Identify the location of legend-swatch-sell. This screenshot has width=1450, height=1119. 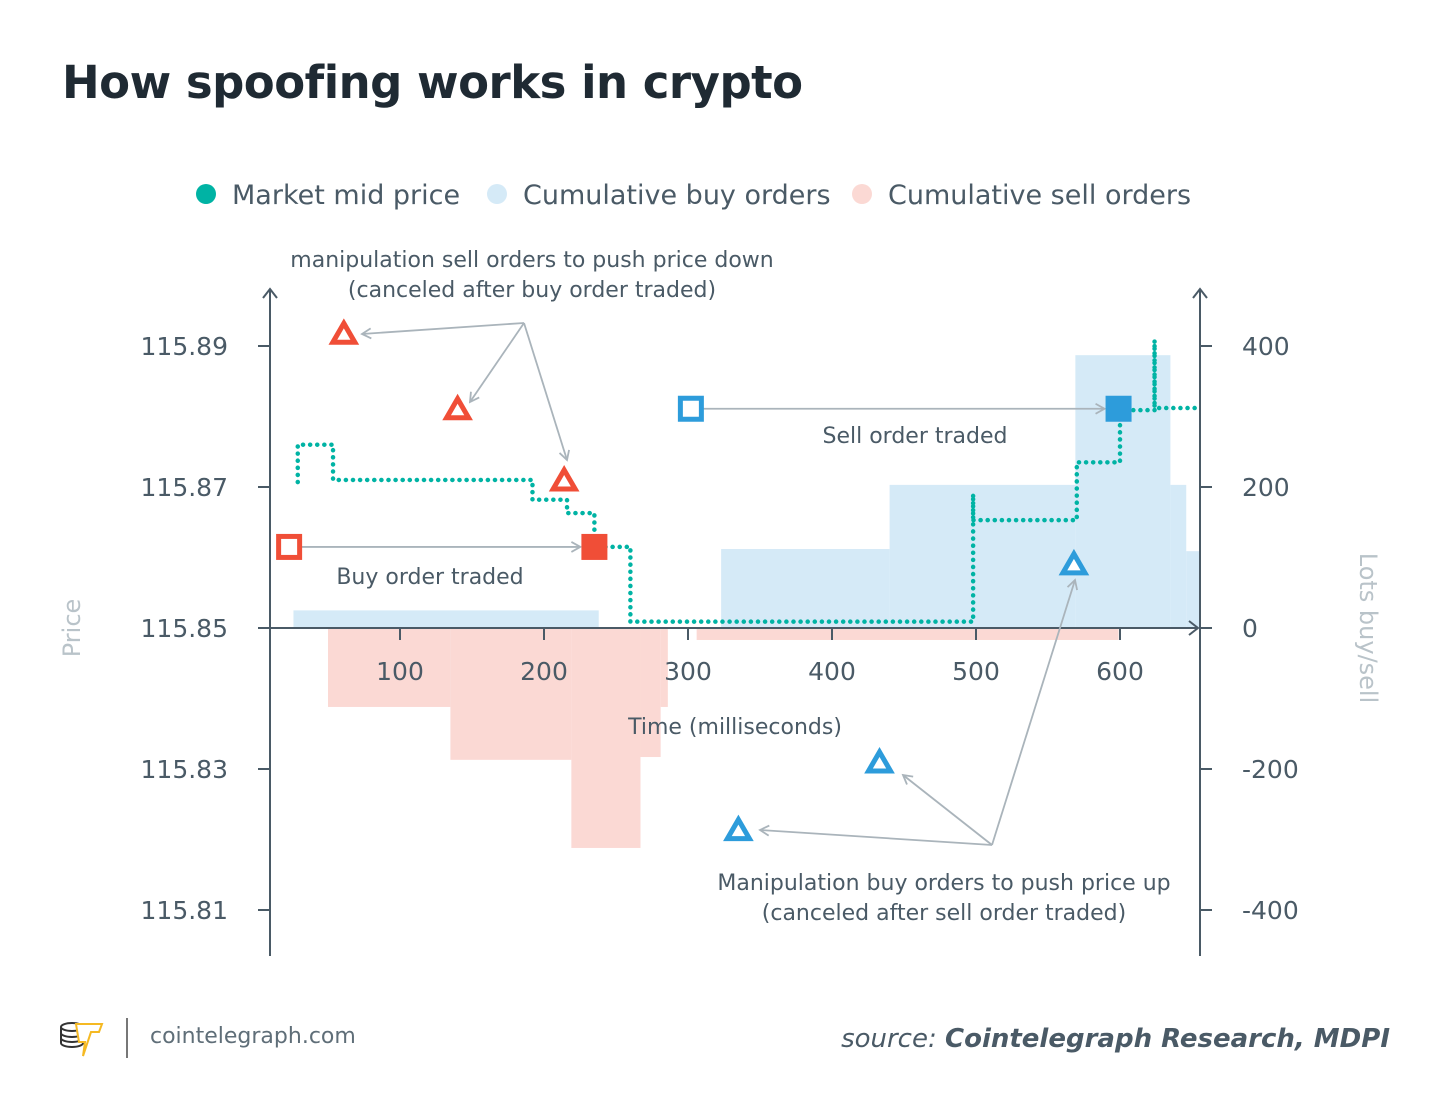
(862, 194).